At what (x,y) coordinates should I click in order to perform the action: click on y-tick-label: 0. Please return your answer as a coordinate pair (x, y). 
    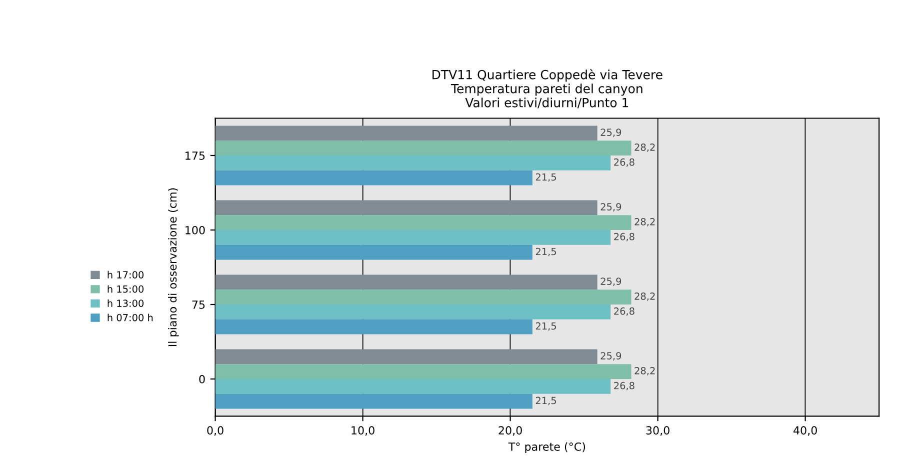
    Looking at the image, I should click on (202, 379).